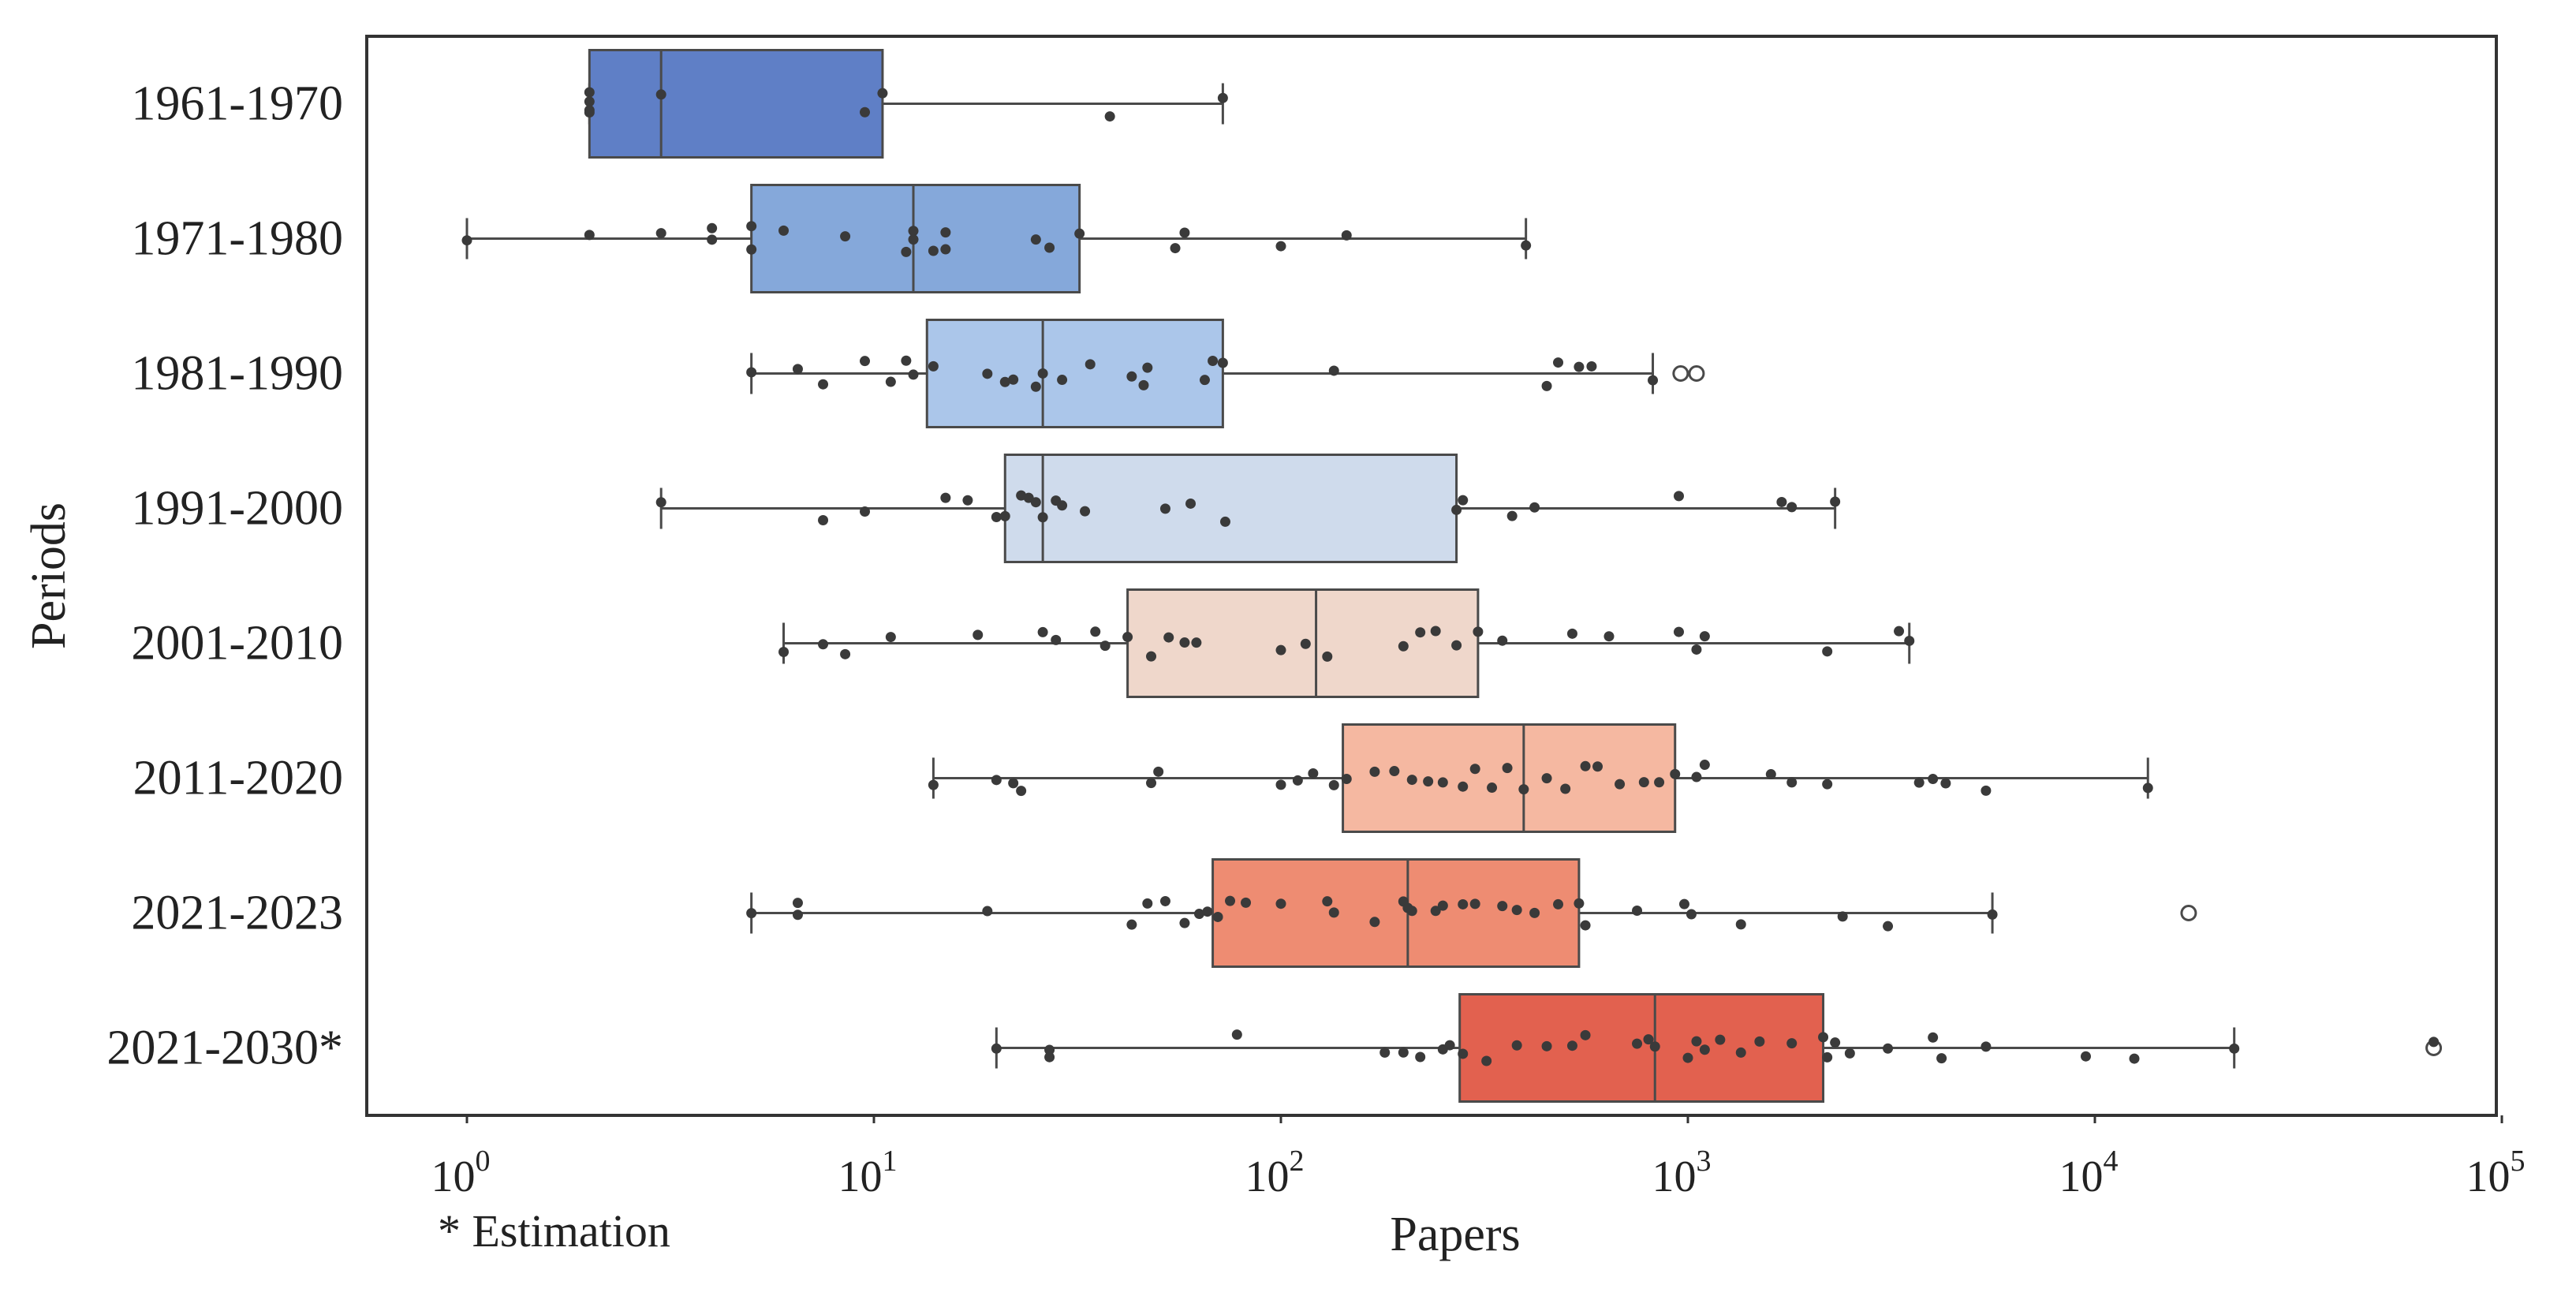 The height and width of the screenshot is (1296, 2576). What do you see at coordinates (237, 509) in the screenshot?
I see `category-label: 1991-2000` at bounding box center [237, 509].